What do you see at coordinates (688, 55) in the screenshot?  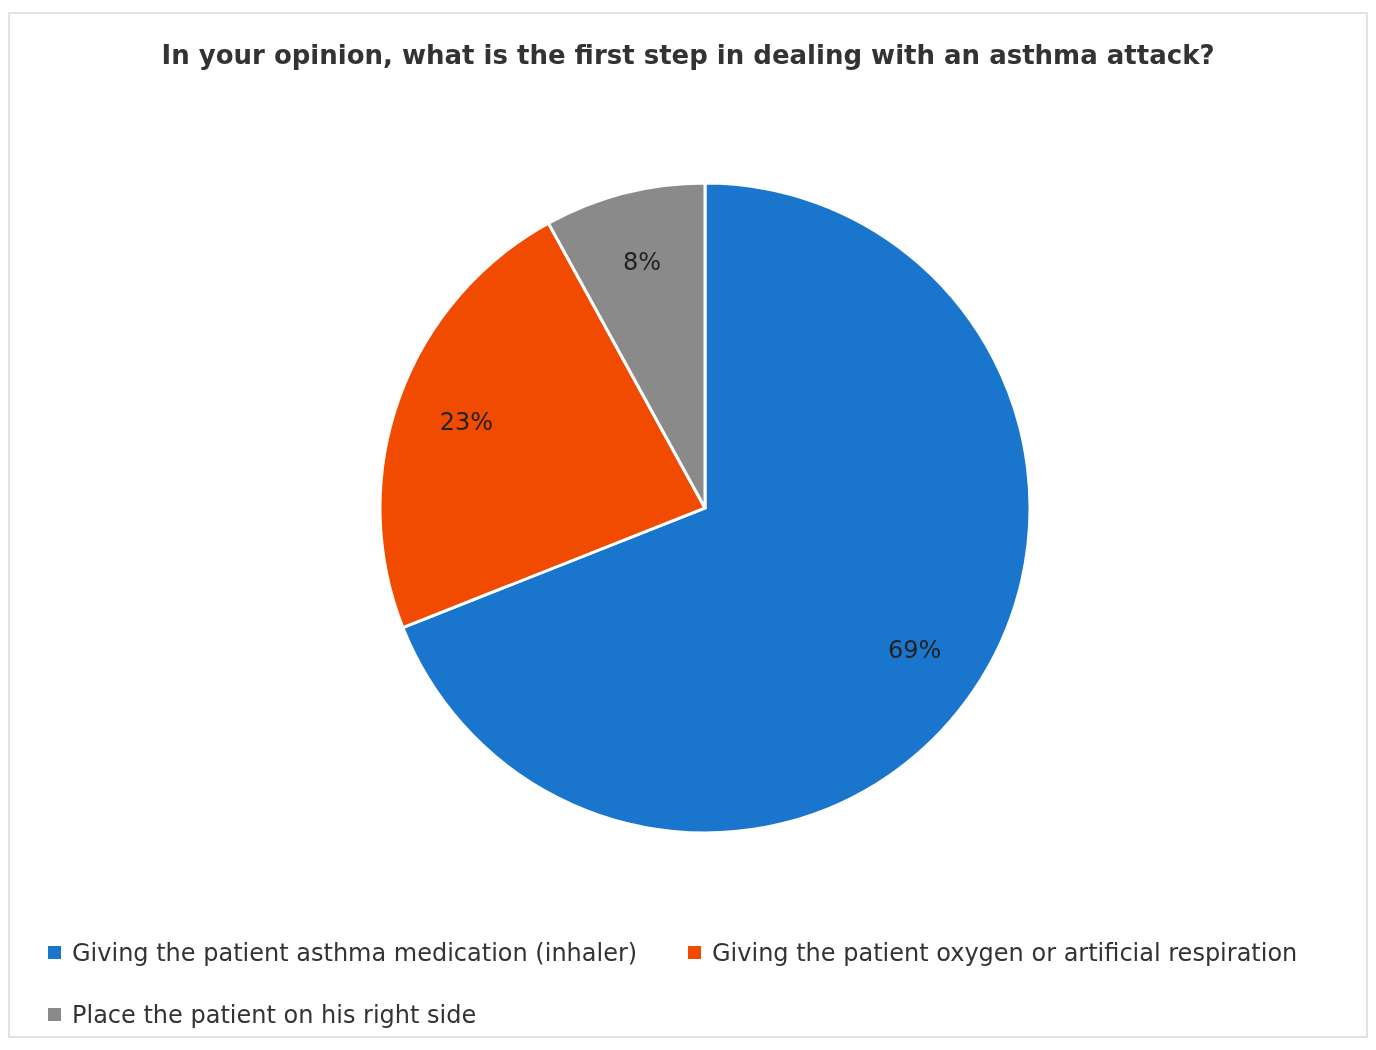 I see `chart-title: In your opinion, what is the first step in dealing with an asthma attack?` at bounding box center [688, 55].